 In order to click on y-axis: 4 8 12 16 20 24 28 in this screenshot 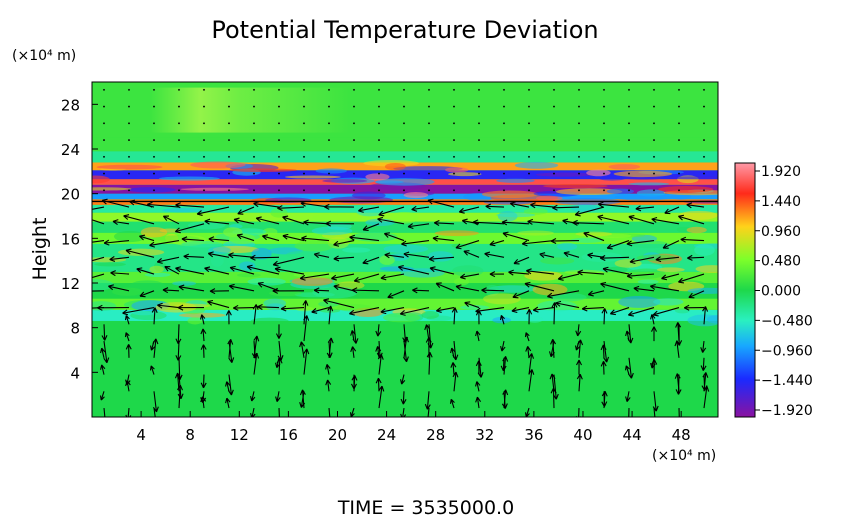, I will do `click(79, 239)`.